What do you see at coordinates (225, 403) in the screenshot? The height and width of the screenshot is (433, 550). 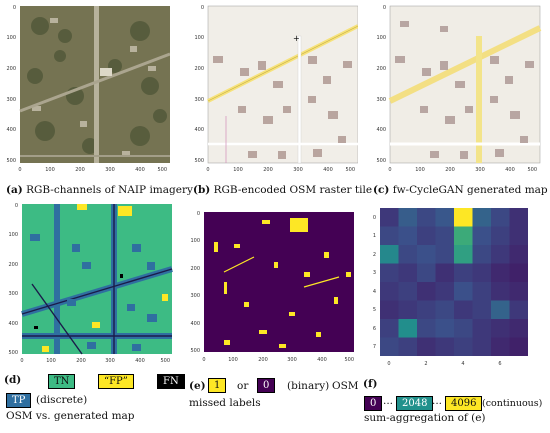 I see `caption-e-text: missed labels` at bounding box center [225, 403].